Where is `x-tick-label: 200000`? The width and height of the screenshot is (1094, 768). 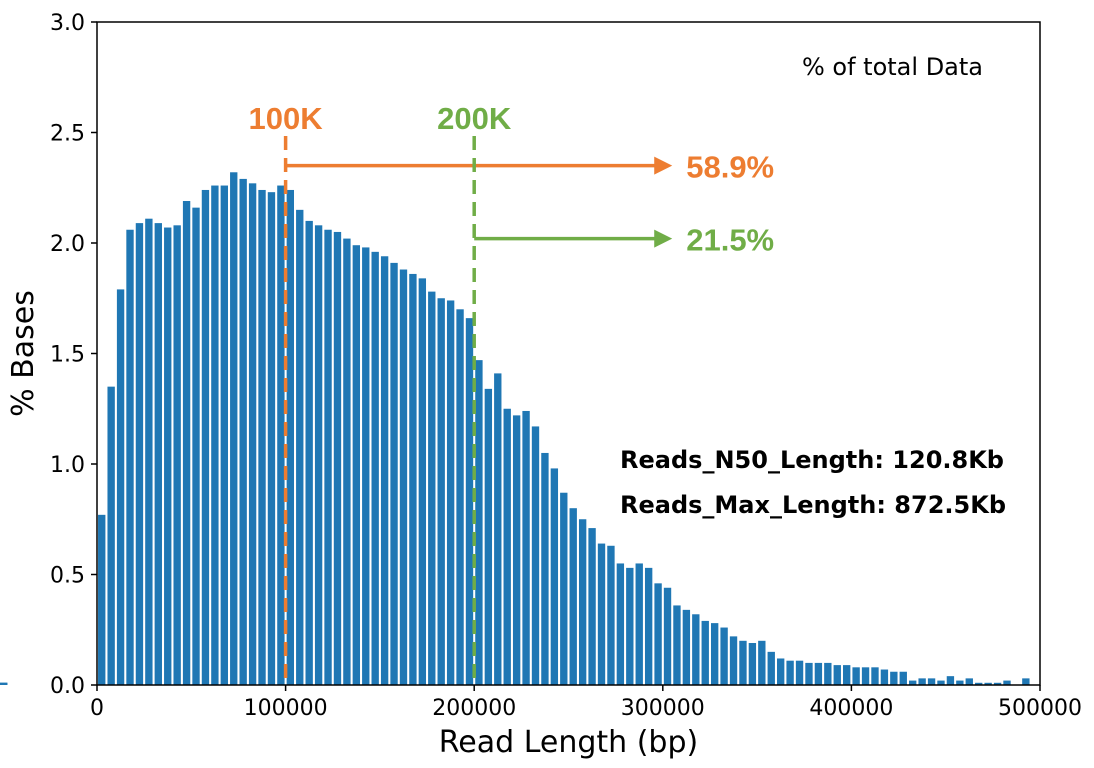 x-tick-label: 200000 is located at coordinates (474, 708).